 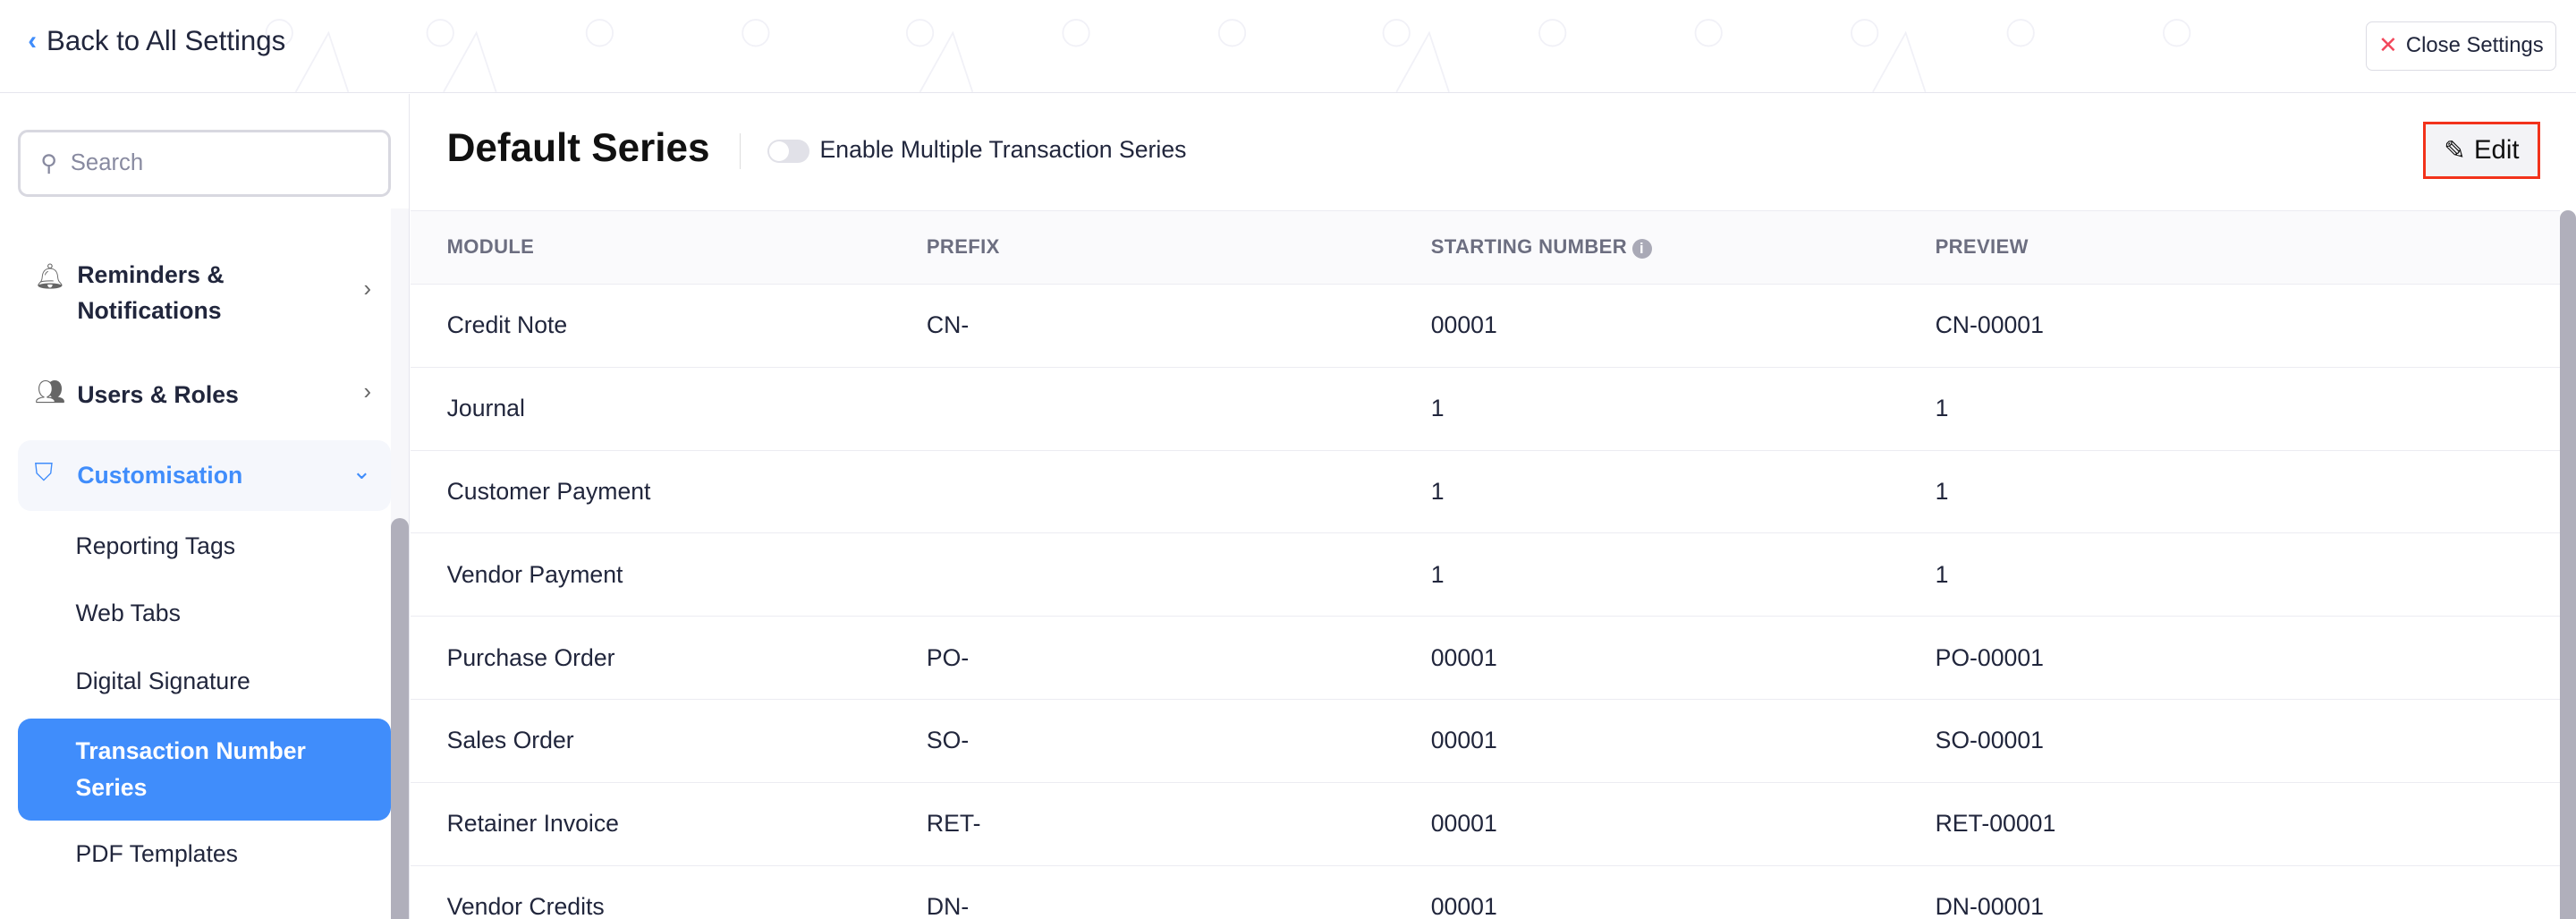 I want to click on edit-label: Edit, so click(x=2496, y=150).